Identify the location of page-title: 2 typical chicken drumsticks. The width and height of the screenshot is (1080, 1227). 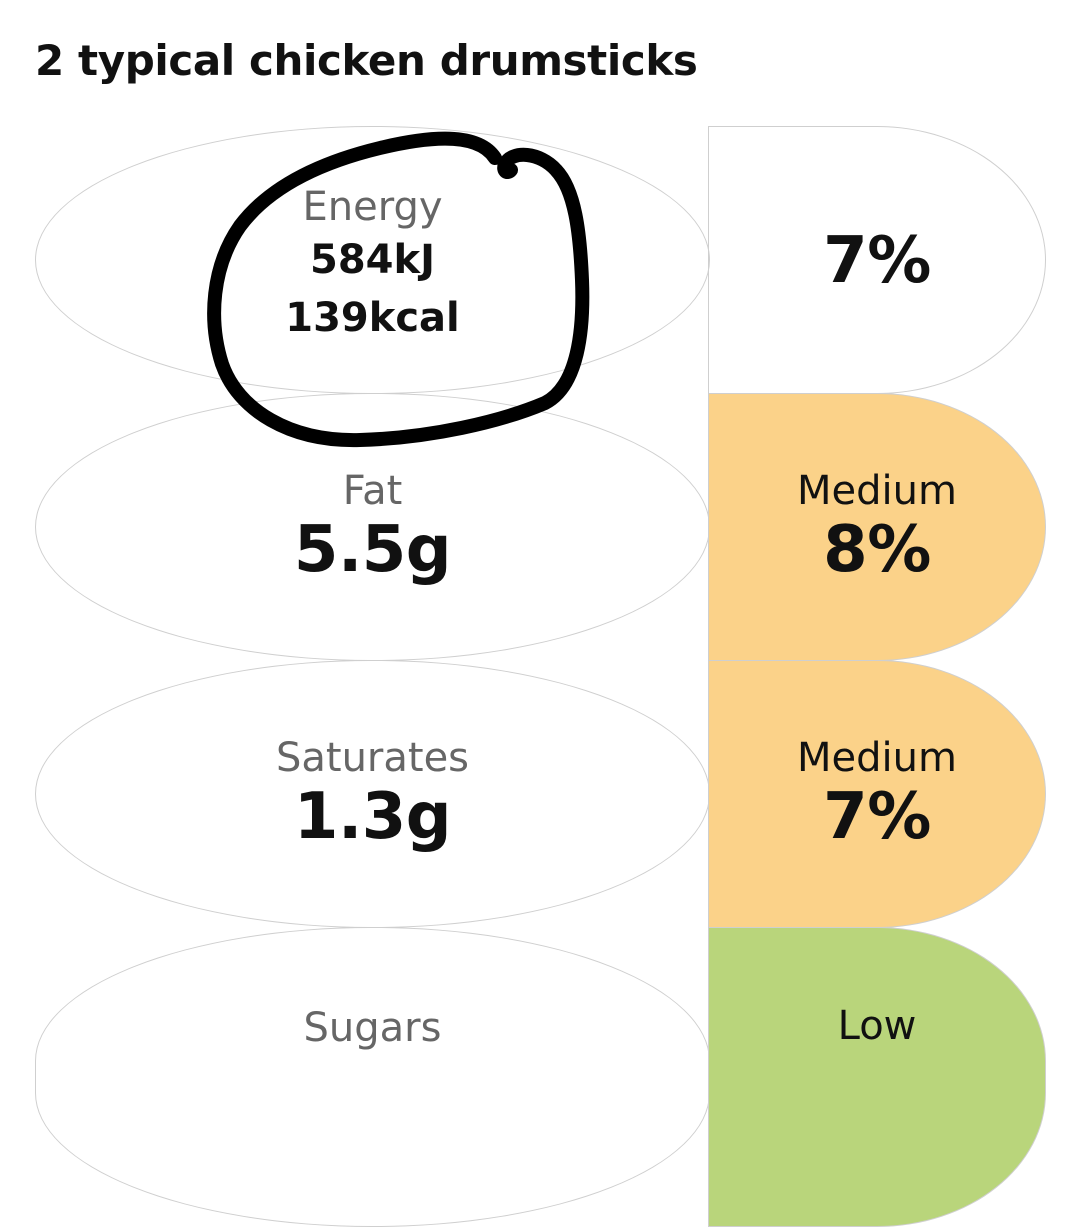
(366, 60).